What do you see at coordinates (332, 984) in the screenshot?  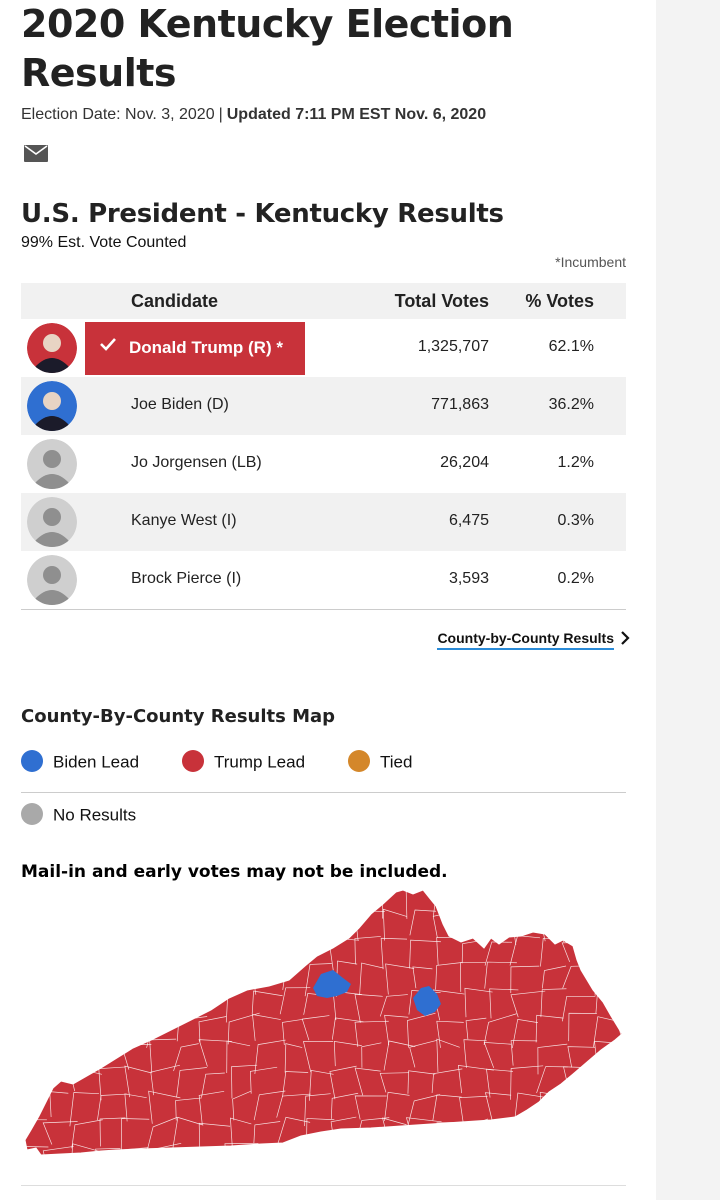 I see `biden-county-jefferson` at bounding box center [332, 984].